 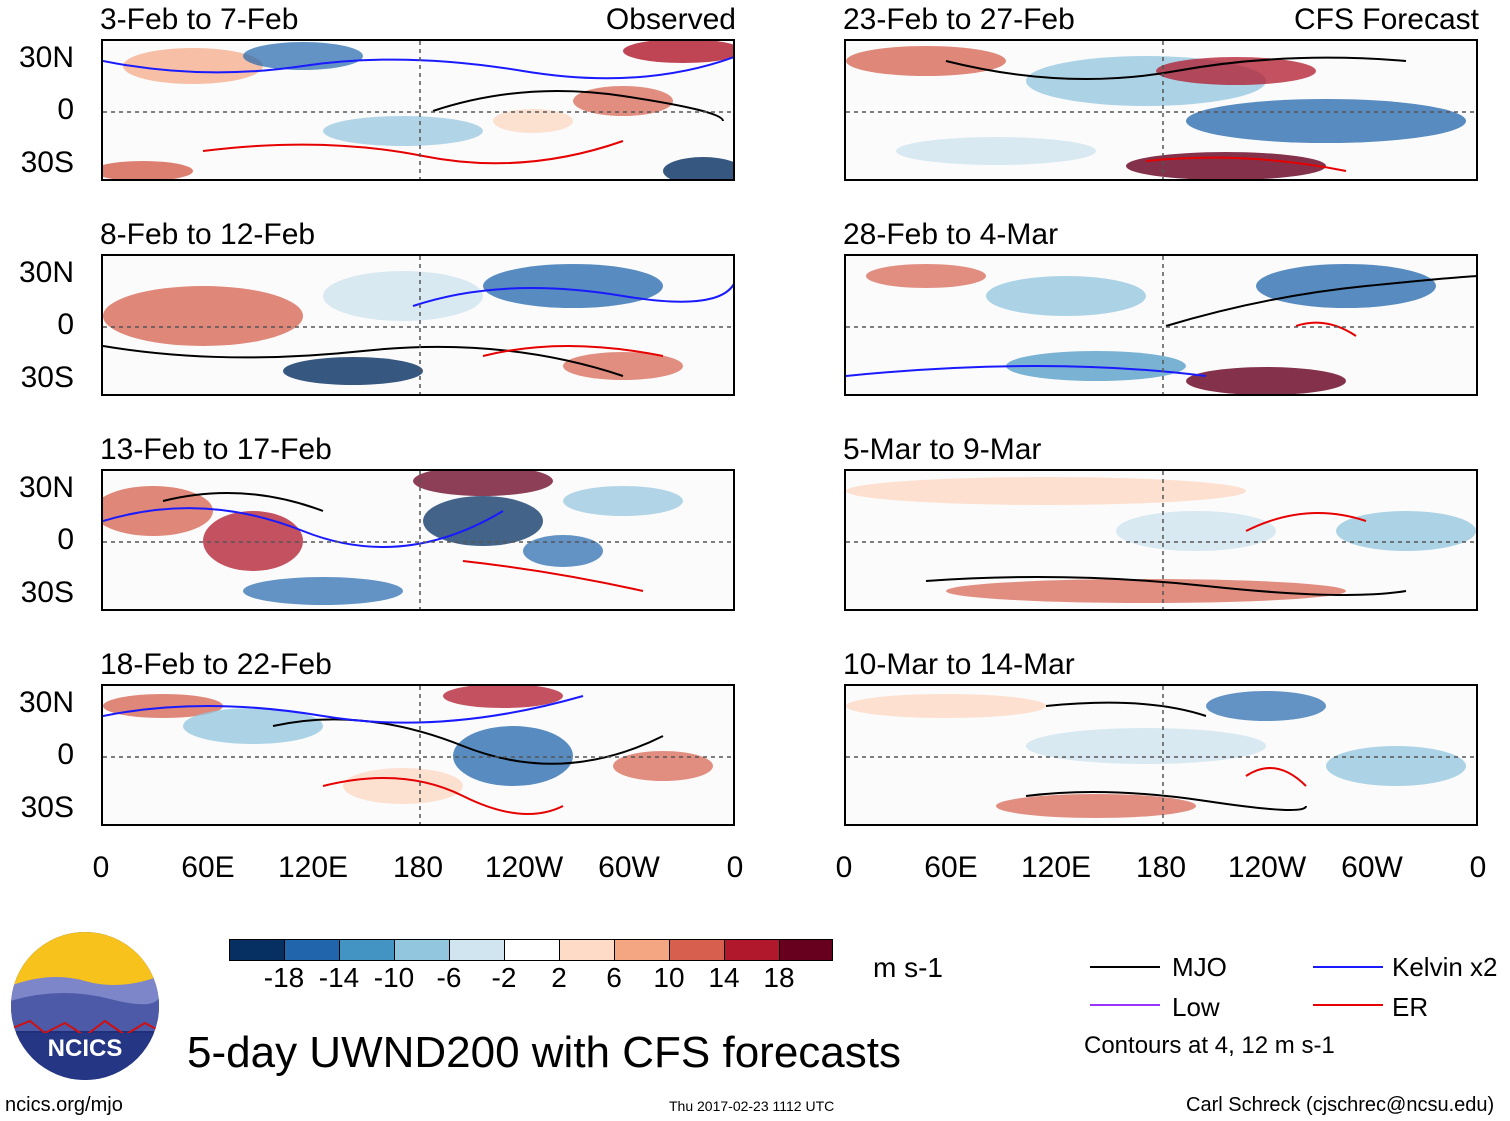 I want to click on legend-label-low: Low, so click(x=1196, y=1007).